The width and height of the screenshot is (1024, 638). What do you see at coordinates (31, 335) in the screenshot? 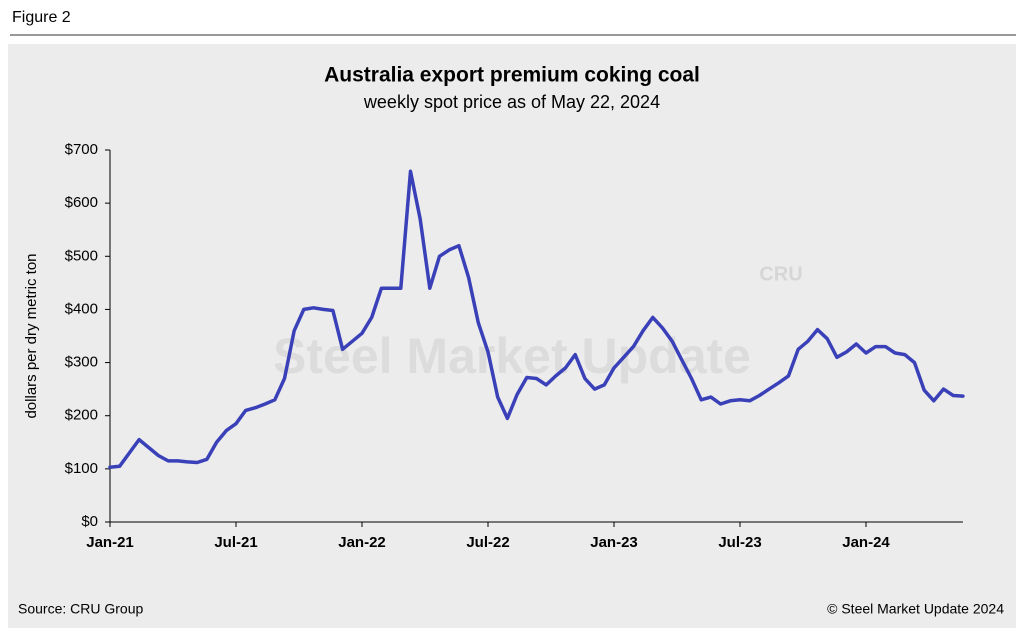
I see `y-axis-label: dollars per dry metric ton` at bounding box center [31, 335].